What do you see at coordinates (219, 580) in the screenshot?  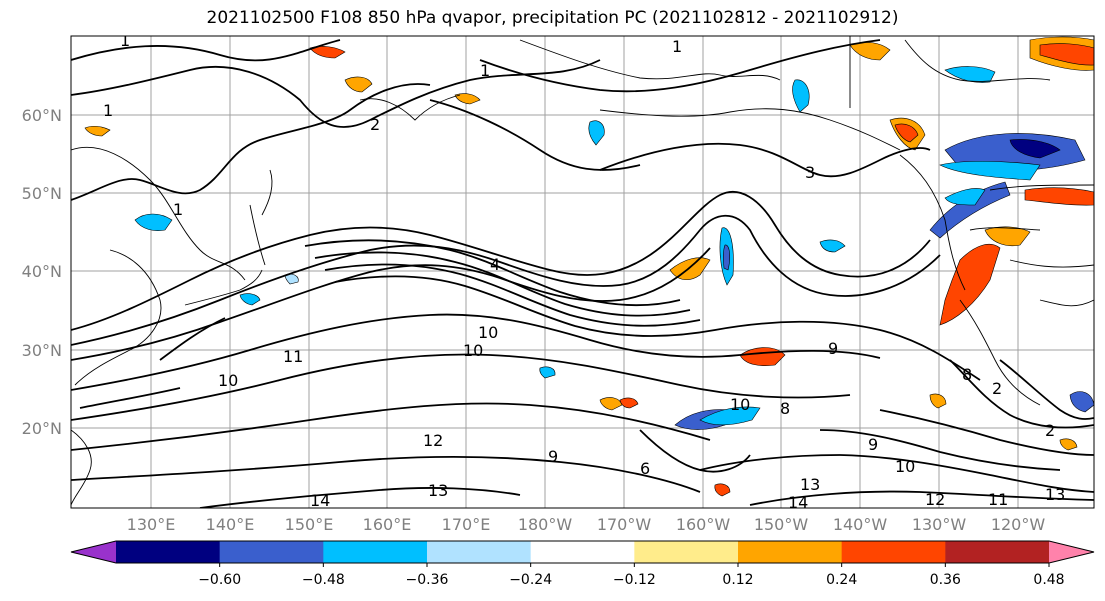 I see `colorbar-tick-label: −0.60` at bounding box center [219, 580].